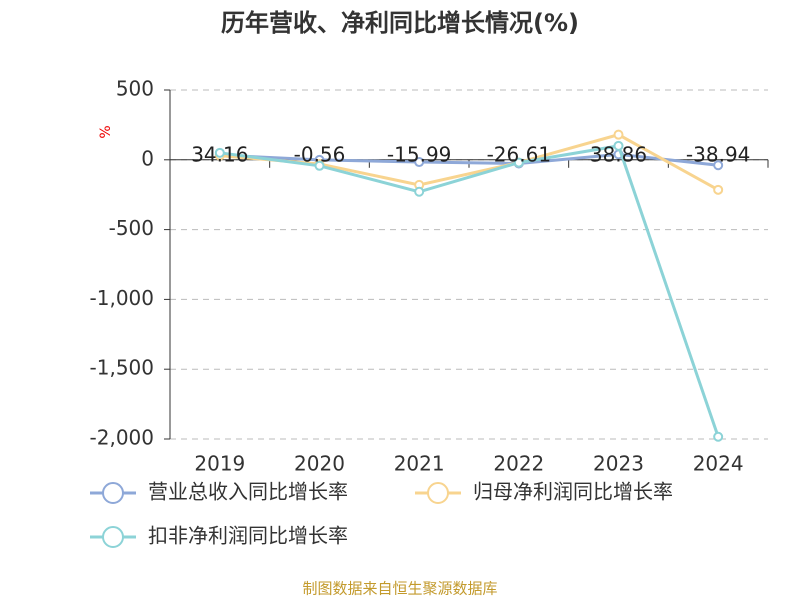 The height and width of the screenshot is (600, 800). Describe the element at coordinates (135, 89) in the screenshot. I see `y-tick-label: 500` at that location.